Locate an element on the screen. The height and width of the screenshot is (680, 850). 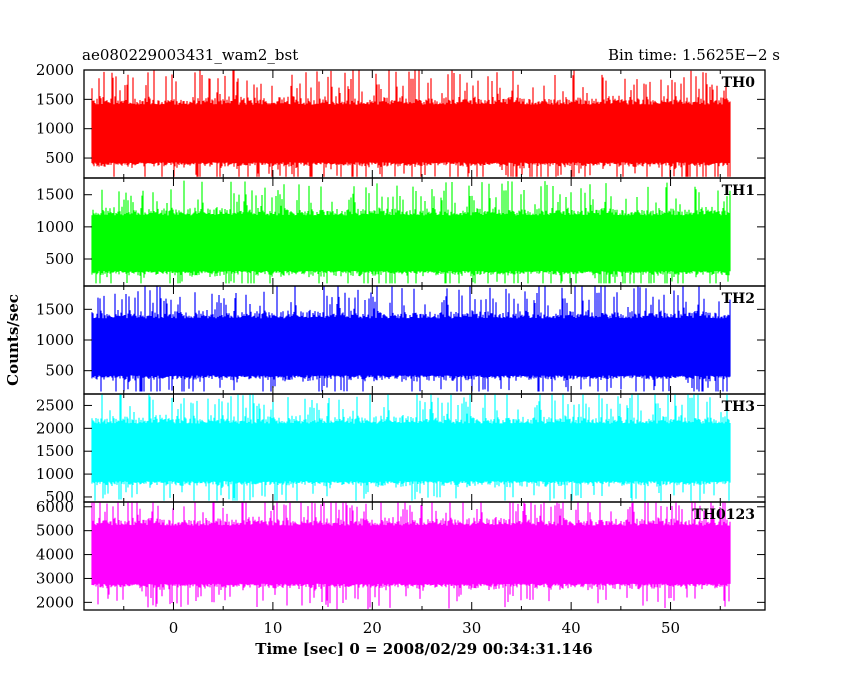
y-tick-label: 5000 is located at coordinates (55, 531).